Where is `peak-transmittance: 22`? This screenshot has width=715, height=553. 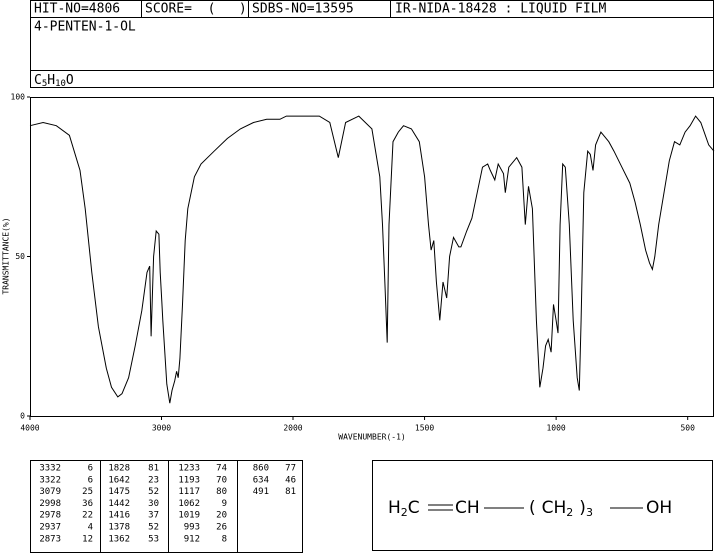 peak-transmittance: 22 is located at coordinates (87, 516).